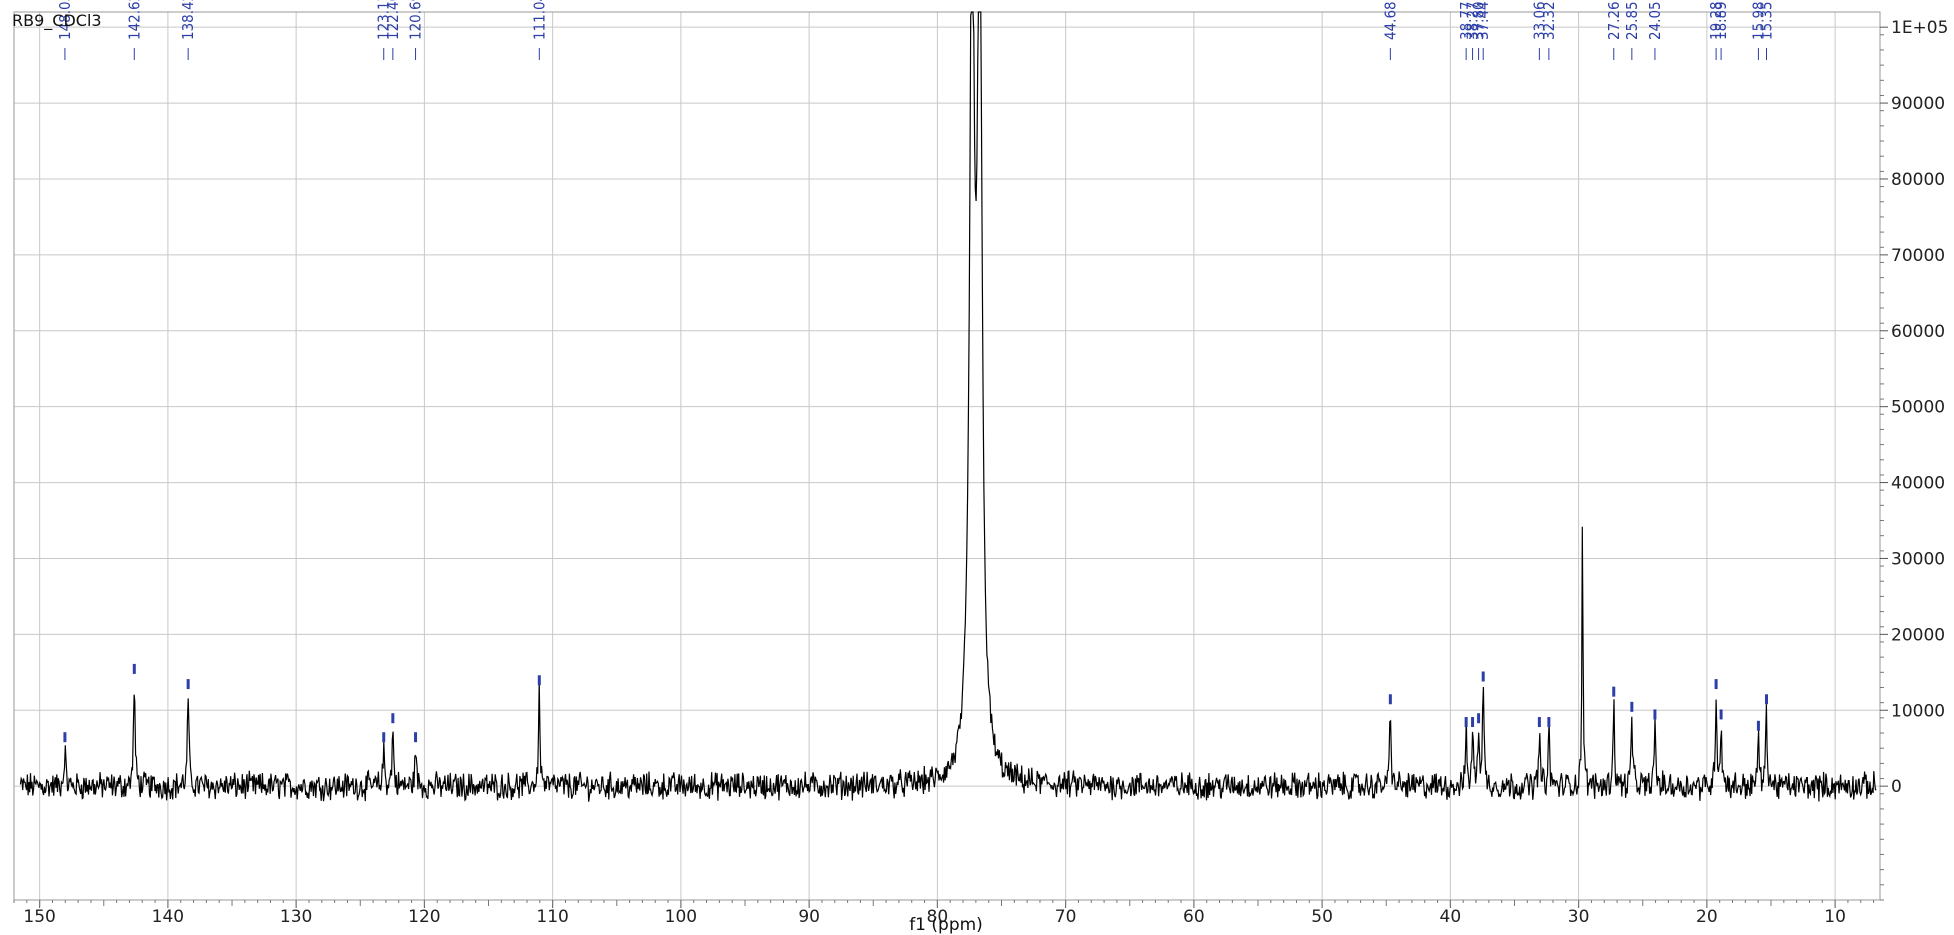 The image size is (1954, 935). Describe the element at coordinates (168, 917) in the screenshot. I see `x-tick-label: 140` at that location.